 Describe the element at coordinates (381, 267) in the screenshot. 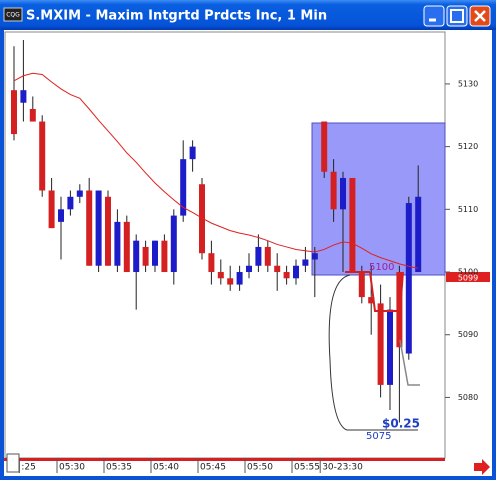

I see `annotation: 5100` at that location.